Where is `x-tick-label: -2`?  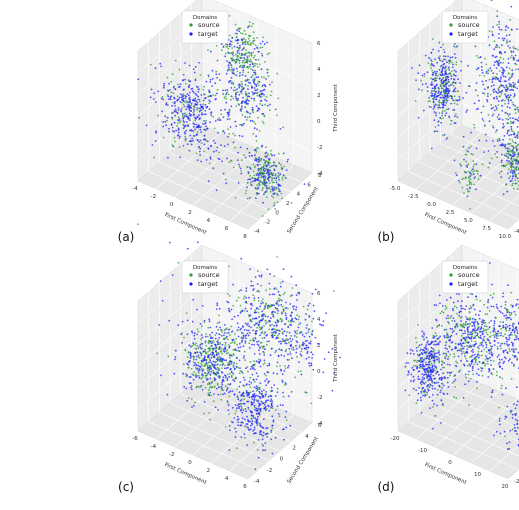 x-tick-label: -2 is located at coordinates (171, 455).